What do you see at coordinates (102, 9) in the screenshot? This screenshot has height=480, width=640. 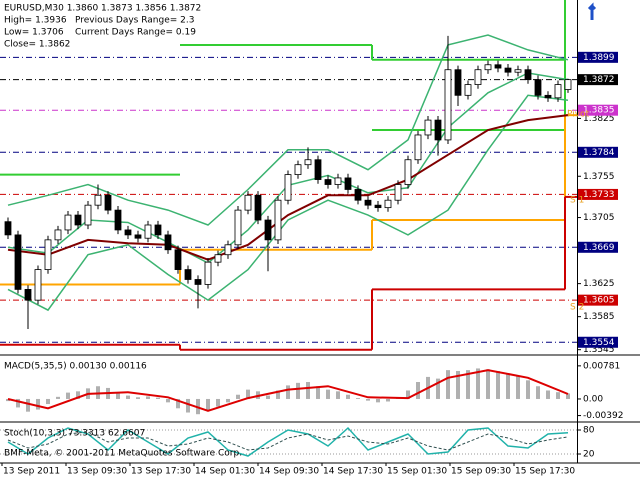 I see `symbol-title: EURUSD,M30 1.3860 1.3873 1.3856 1.3872` at bounding box center [102, 9].